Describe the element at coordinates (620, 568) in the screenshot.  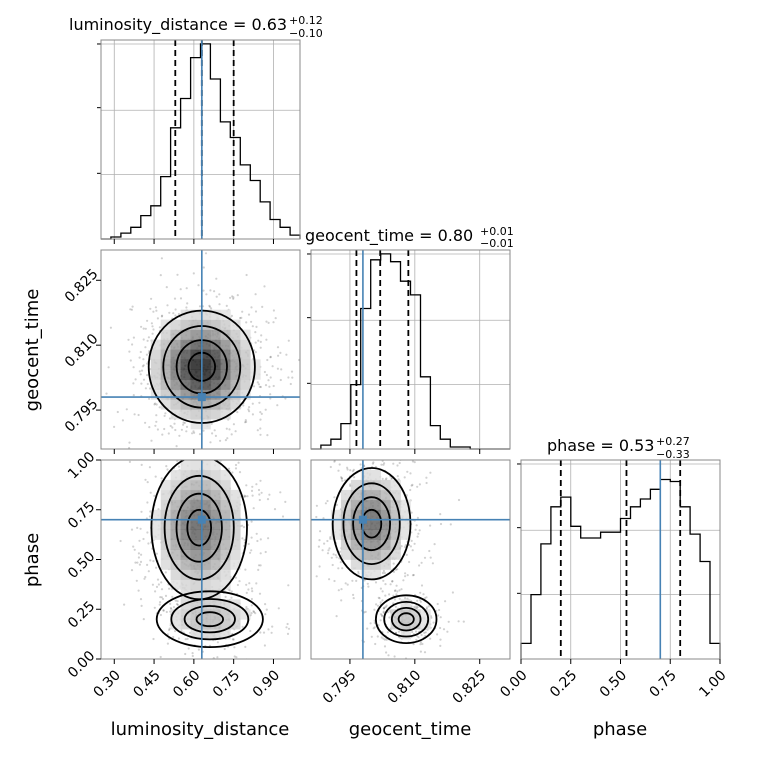
I see `histogram-step` at that location.